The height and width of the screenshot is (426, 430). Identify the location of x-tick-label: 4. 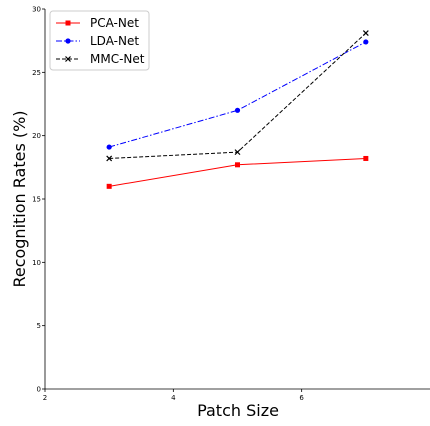
(173, 398).